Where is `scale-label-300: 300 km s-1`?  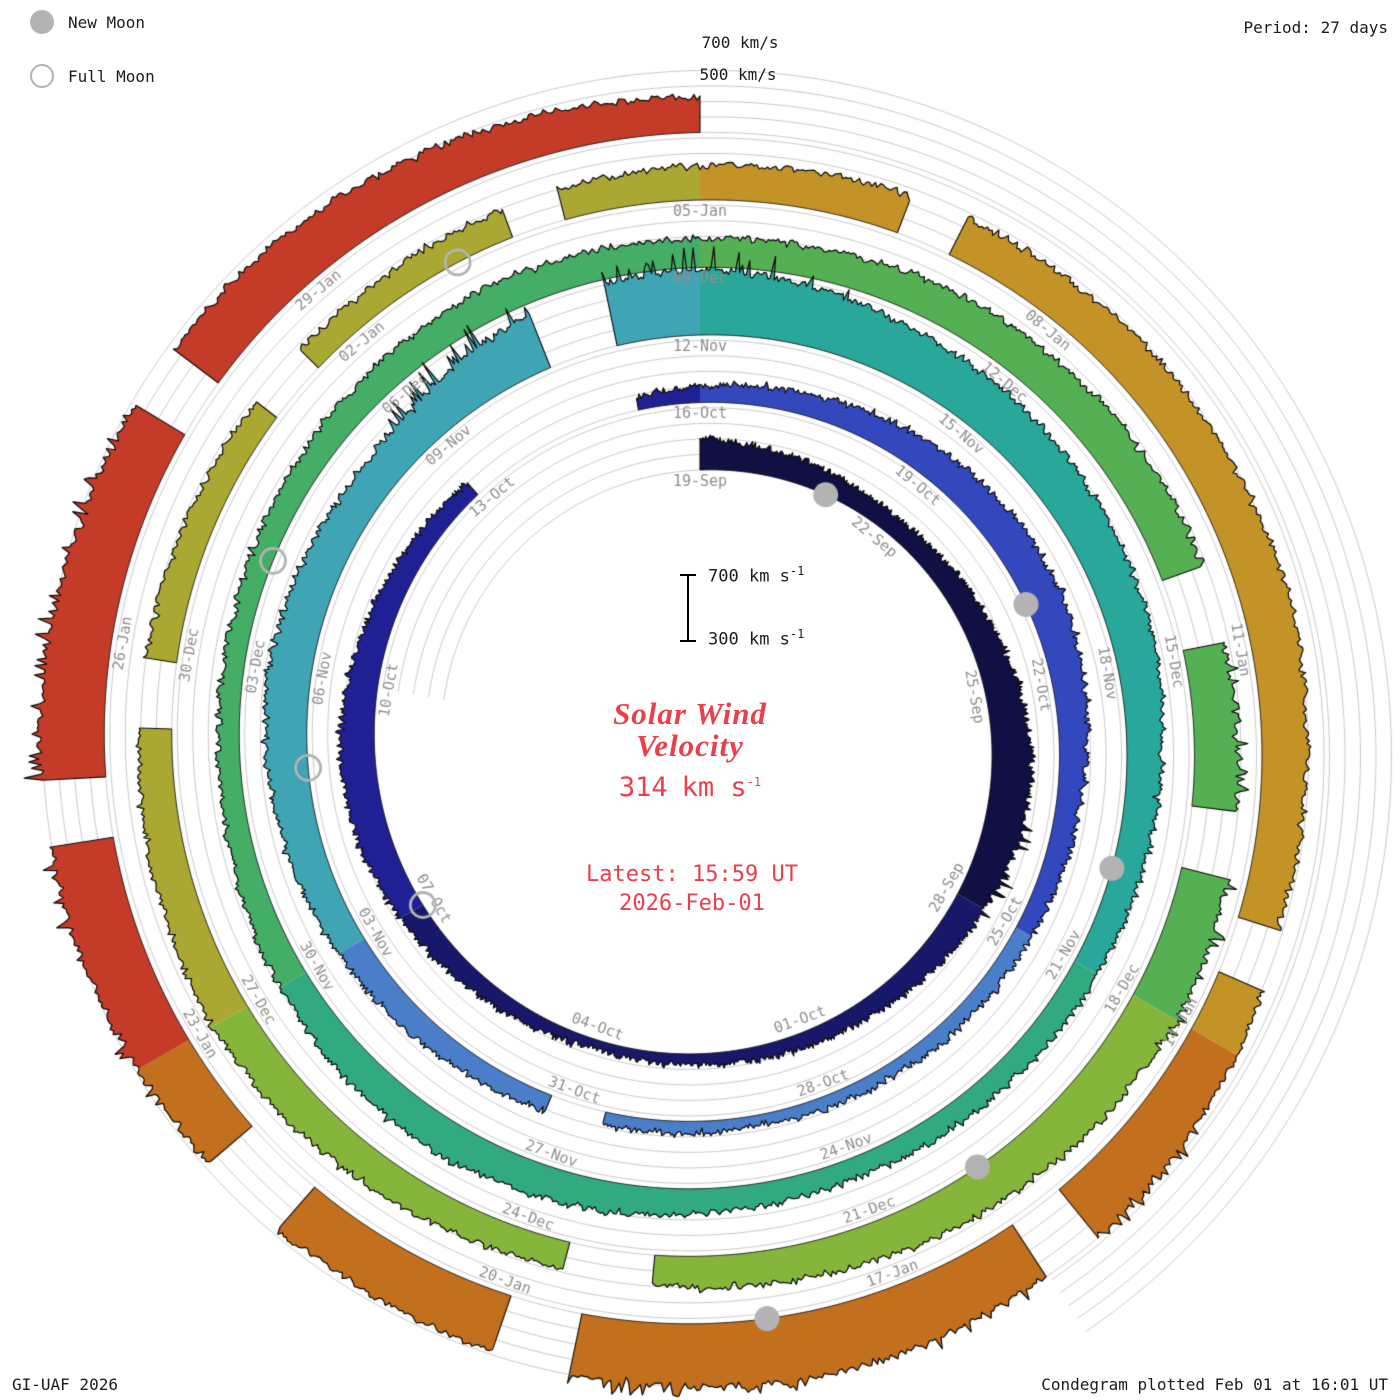 scale-label-300: 300 km s-1 is located at coordinates (756, 638).